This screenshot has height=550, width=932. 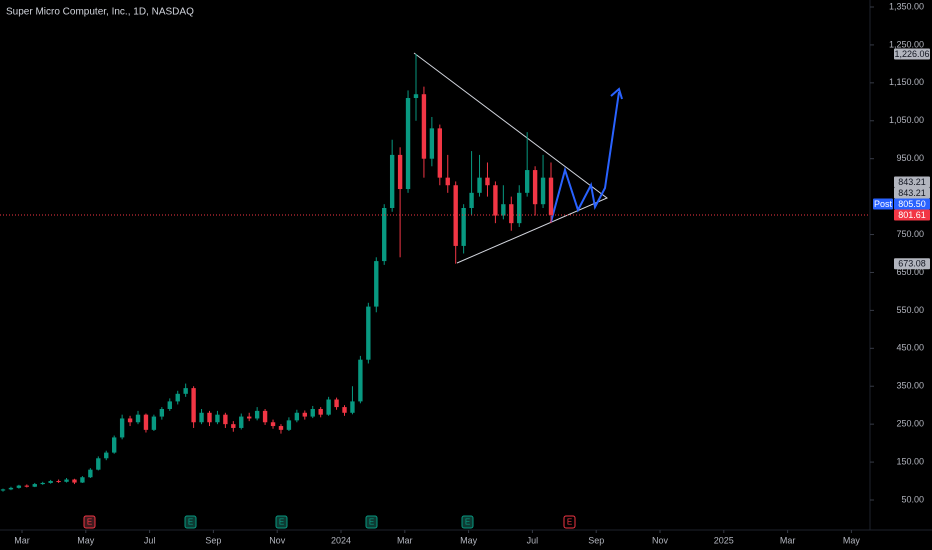 I want to click on y-tick-label: 1,150.00, so click(x=906, y=82).